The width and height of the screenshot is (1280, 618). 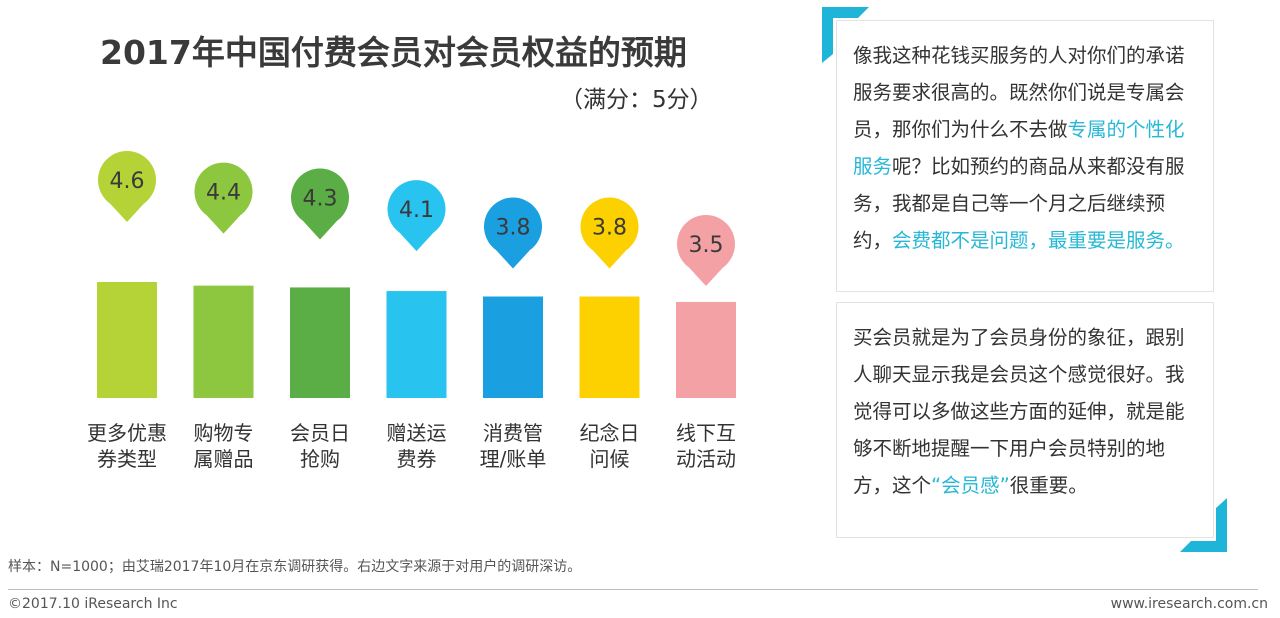 What do you see at coordinates (513, 459) in the screenshot?
I see `category-label-line: 理/账单` at bounding box center [513, 459].